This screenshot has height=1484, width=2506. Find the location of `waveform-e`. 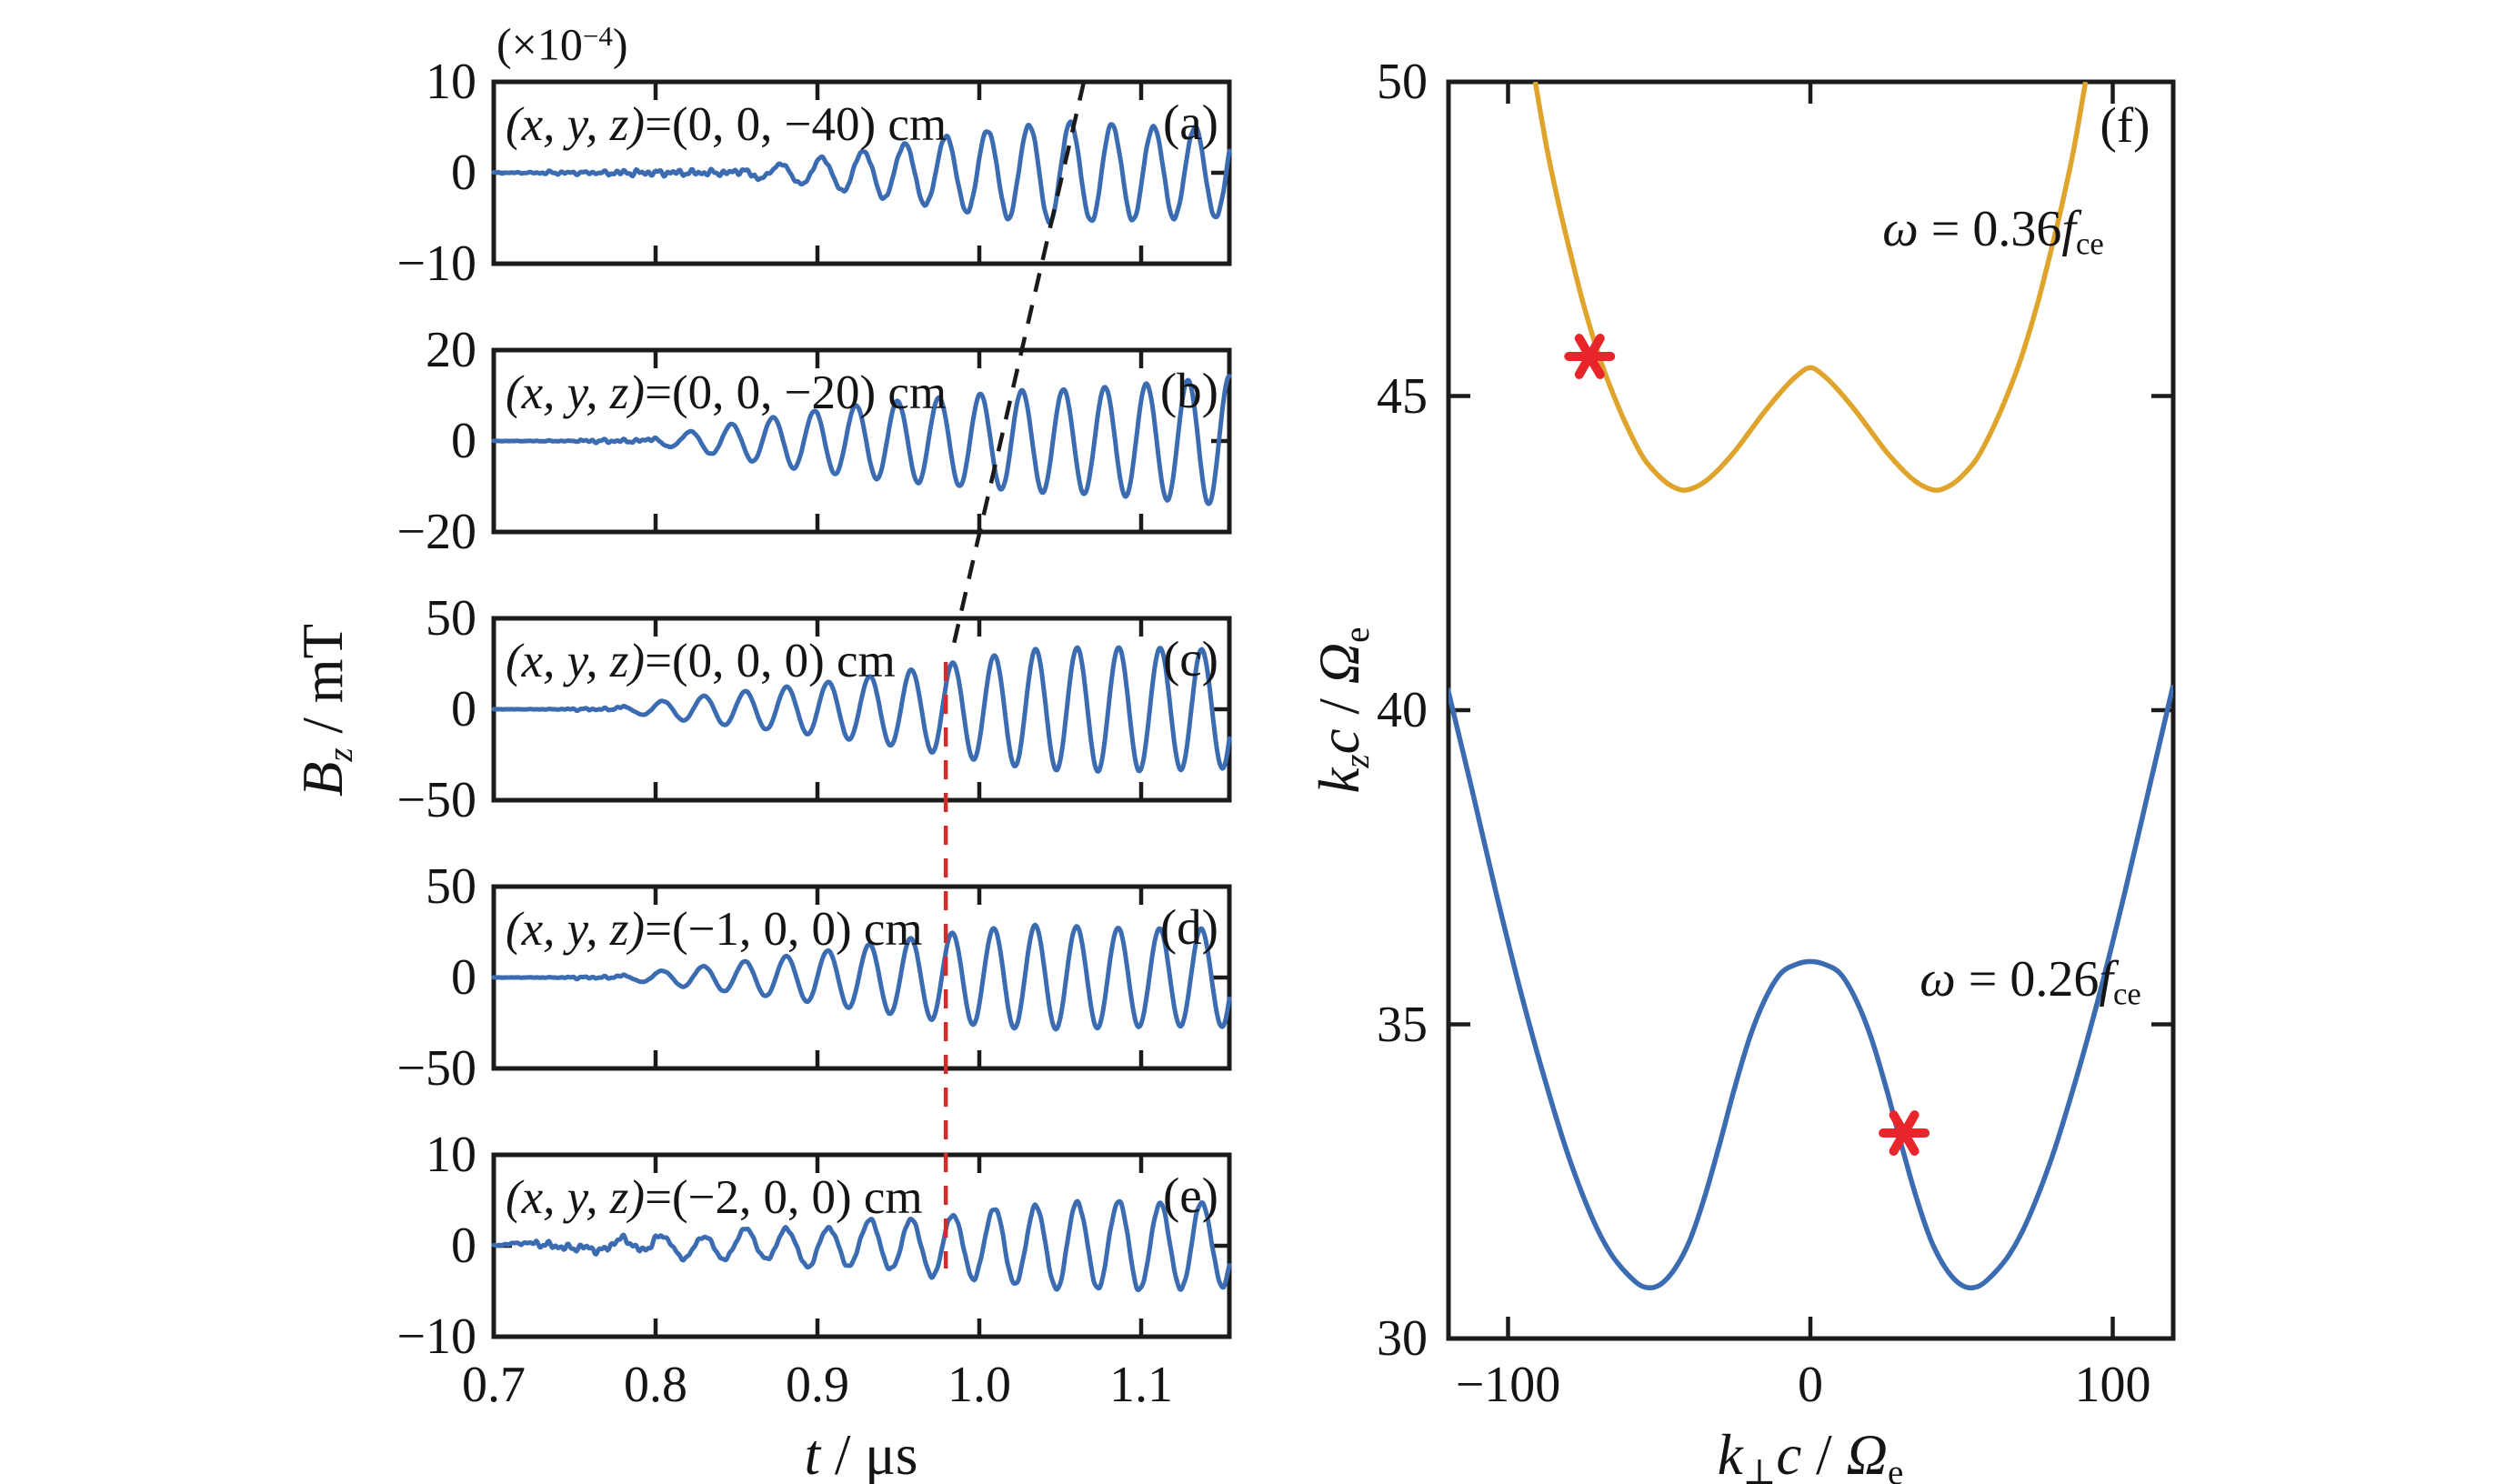

waveform-e is located at coordinates (862, 1245).